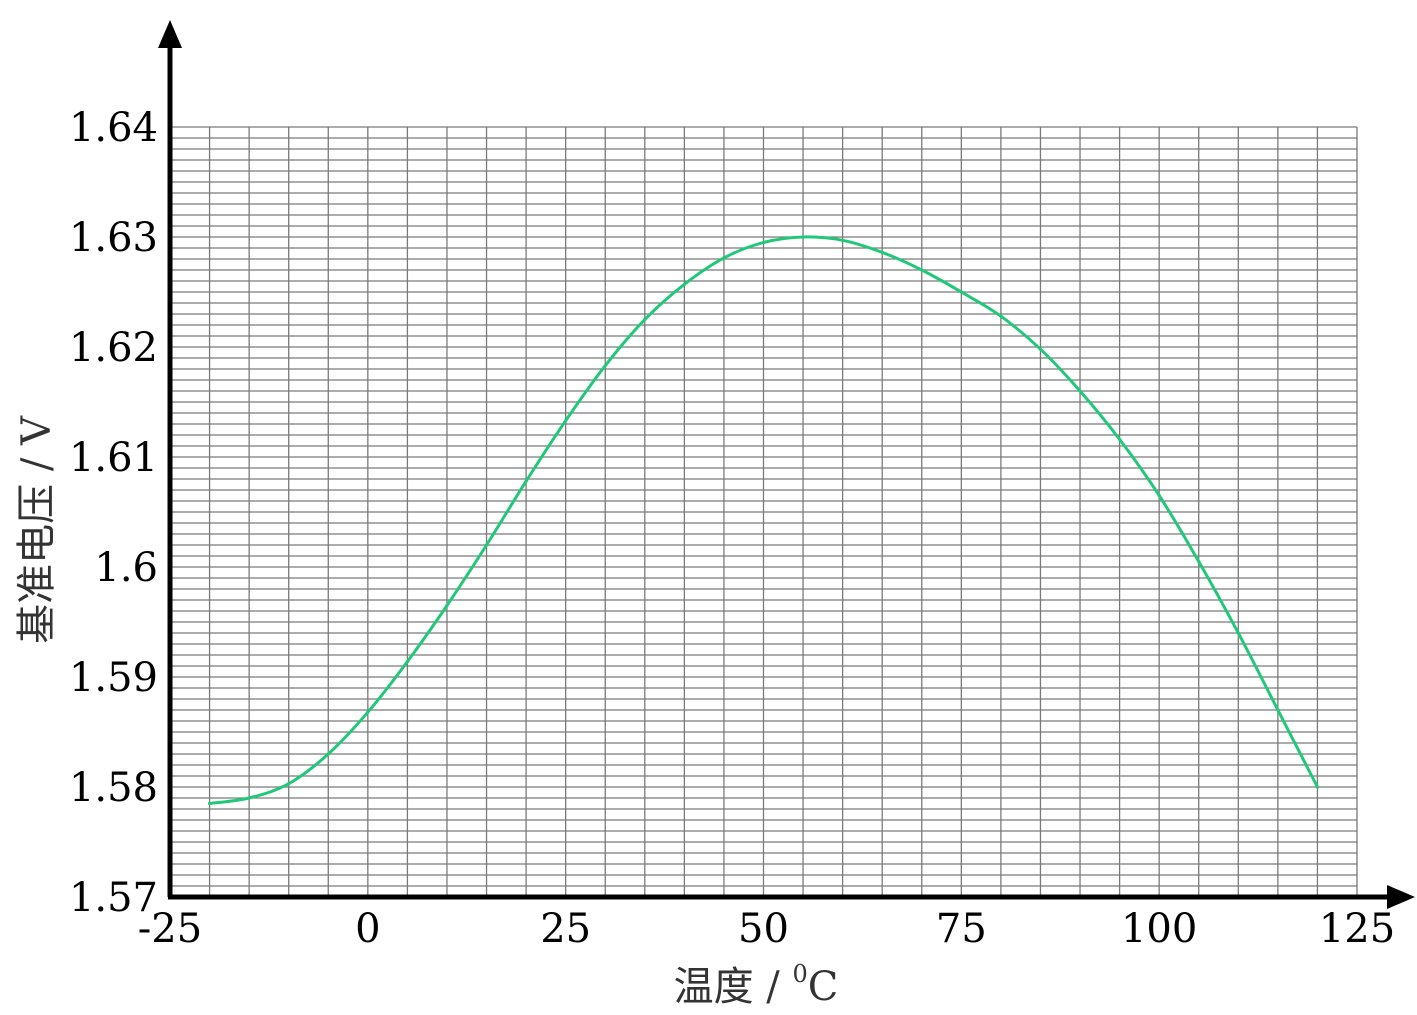  What do you see at coordinates (37, 529) in the screenshot?
I see `y-axis-title: 基准电压 / V` at bounding box center [37, 529].